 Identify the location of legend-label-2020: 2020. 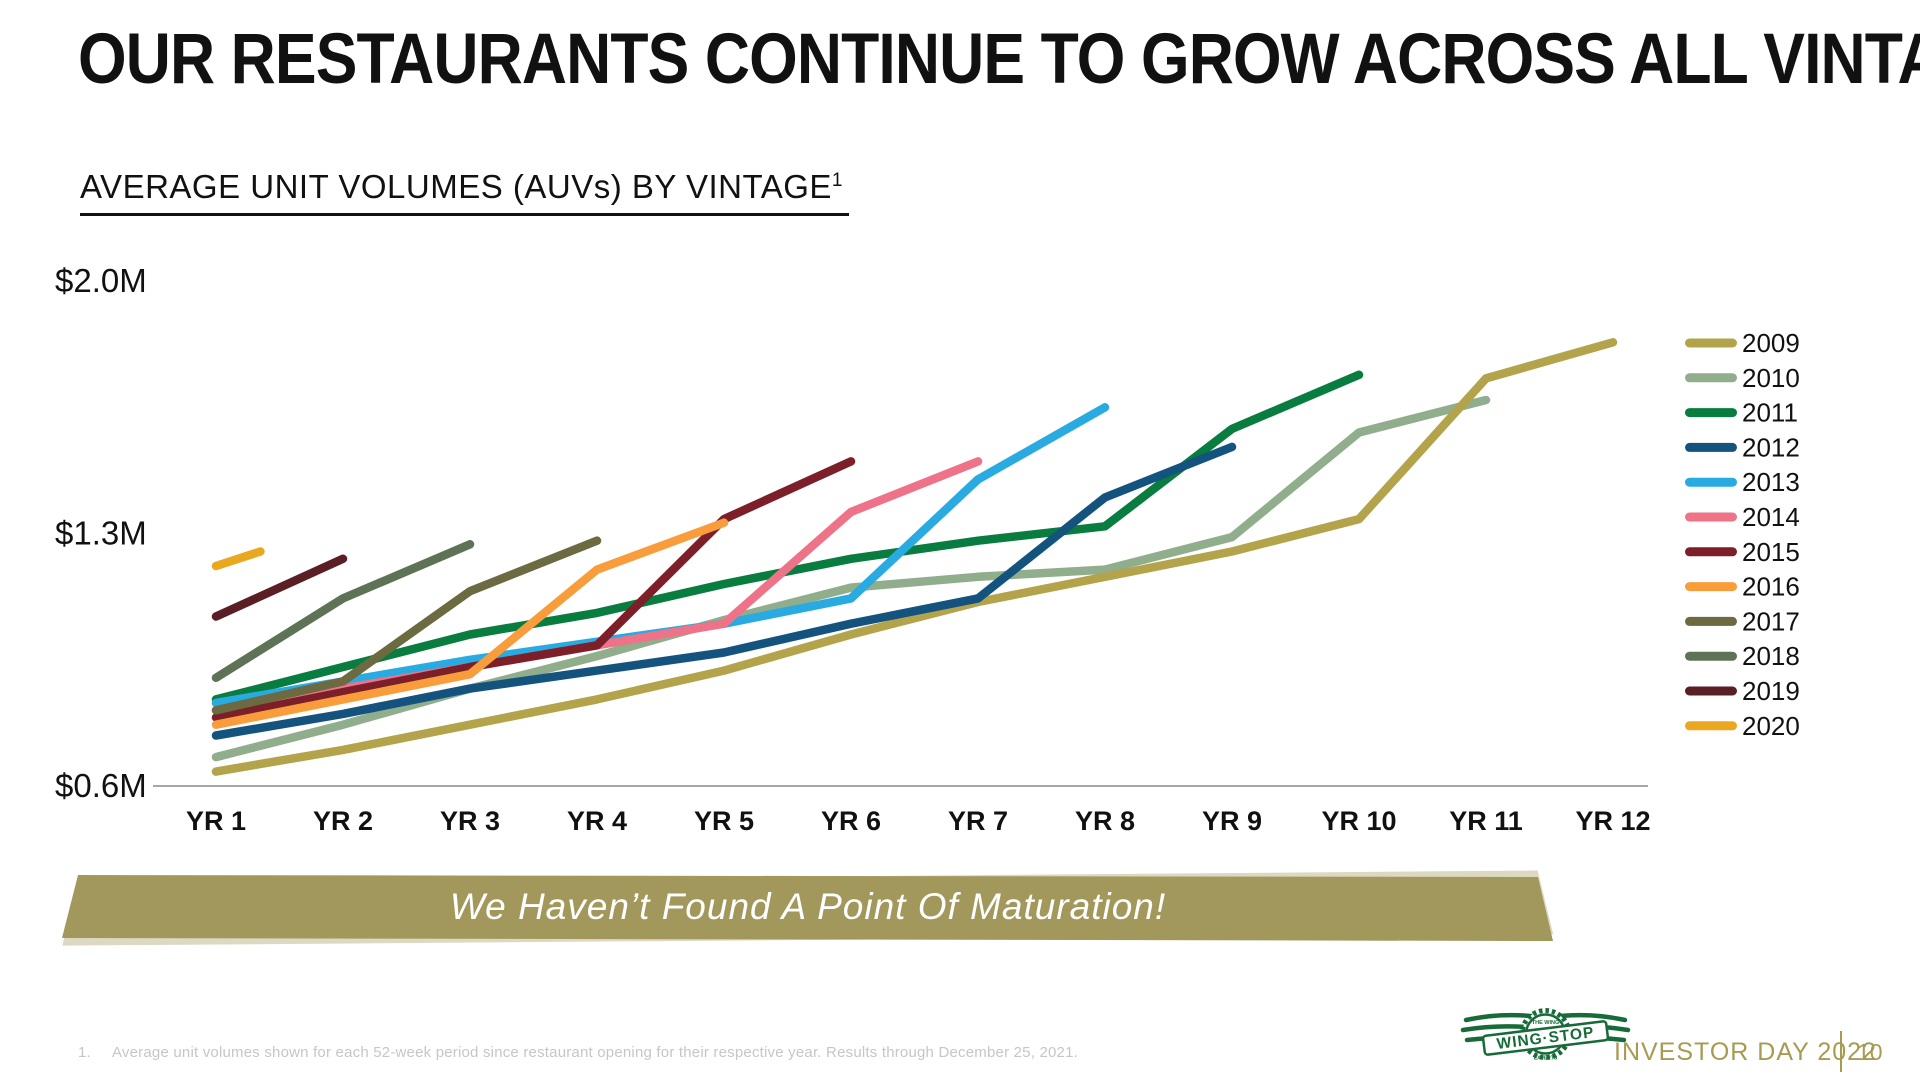
(1771, 726).